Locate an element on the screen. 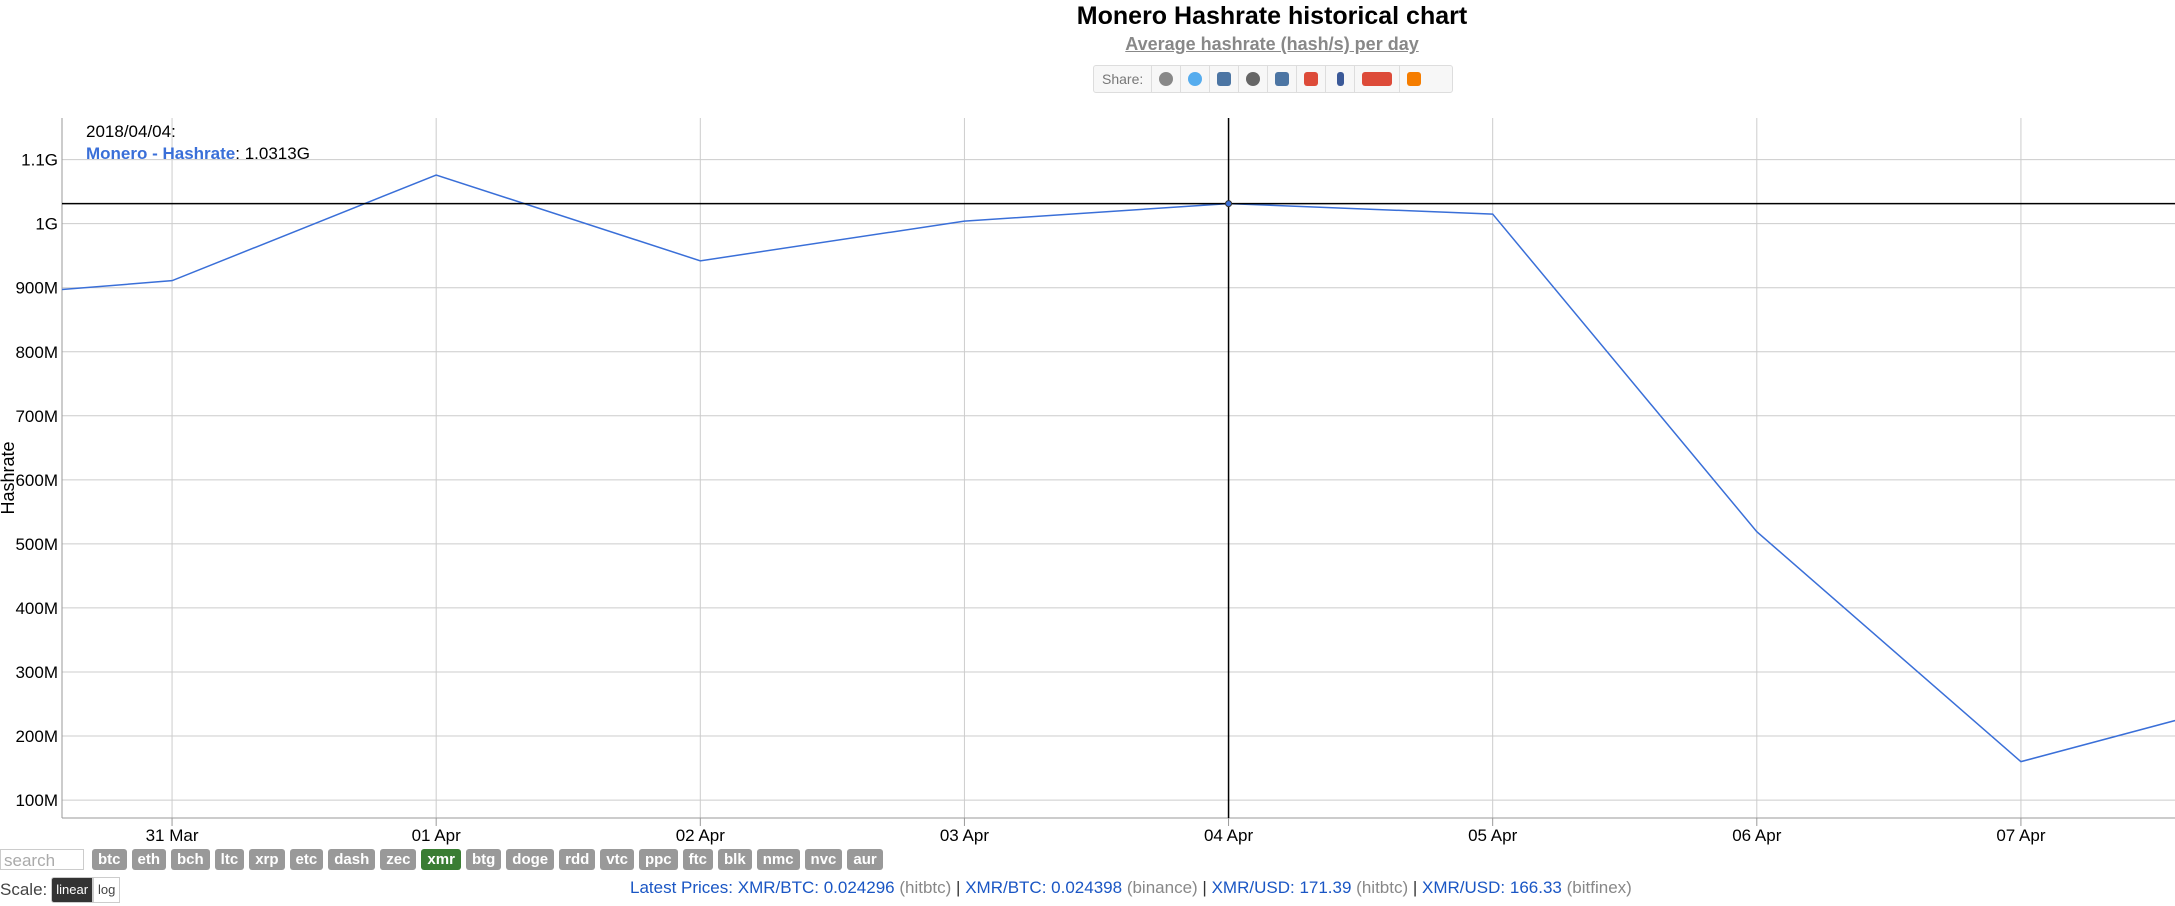  share-like is located at coordinates (1283, 79).